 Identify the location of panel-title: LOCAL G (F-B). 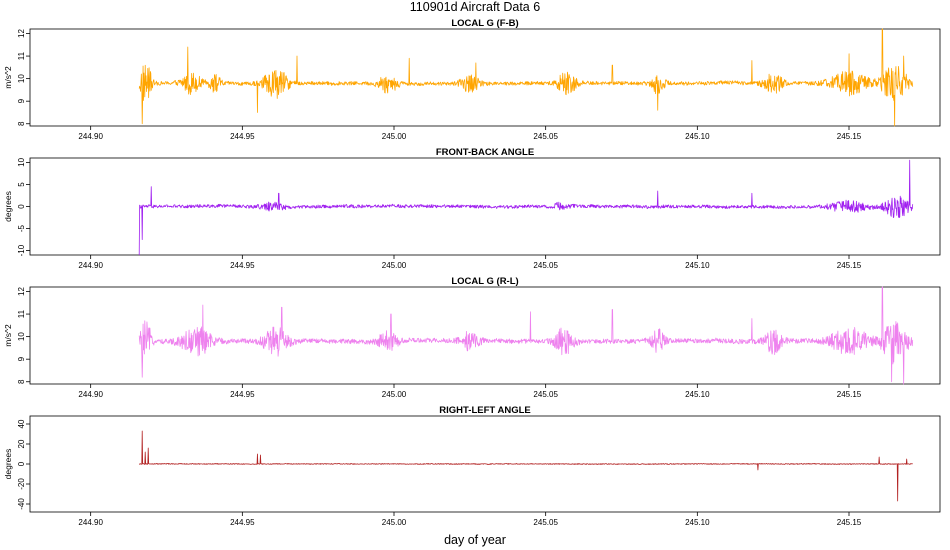
(484, 23).